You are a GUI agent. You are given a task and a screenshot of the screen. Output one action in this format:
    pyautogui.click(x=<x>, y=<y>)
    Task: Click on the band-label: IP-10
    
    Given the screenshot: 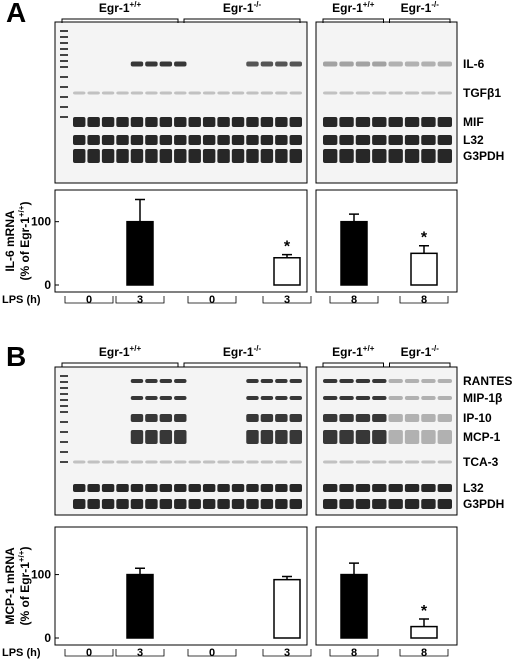 What is the action you would take?
    pyautogui.click(x=477, y=418)
    